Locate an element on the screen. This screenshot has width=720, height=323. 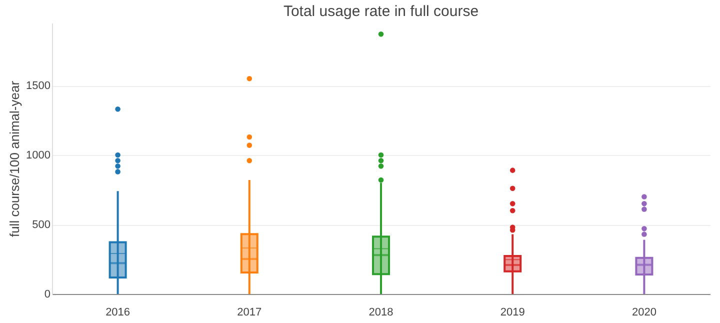
x-tick-label: 2016 is located at coordinates (118, 312).